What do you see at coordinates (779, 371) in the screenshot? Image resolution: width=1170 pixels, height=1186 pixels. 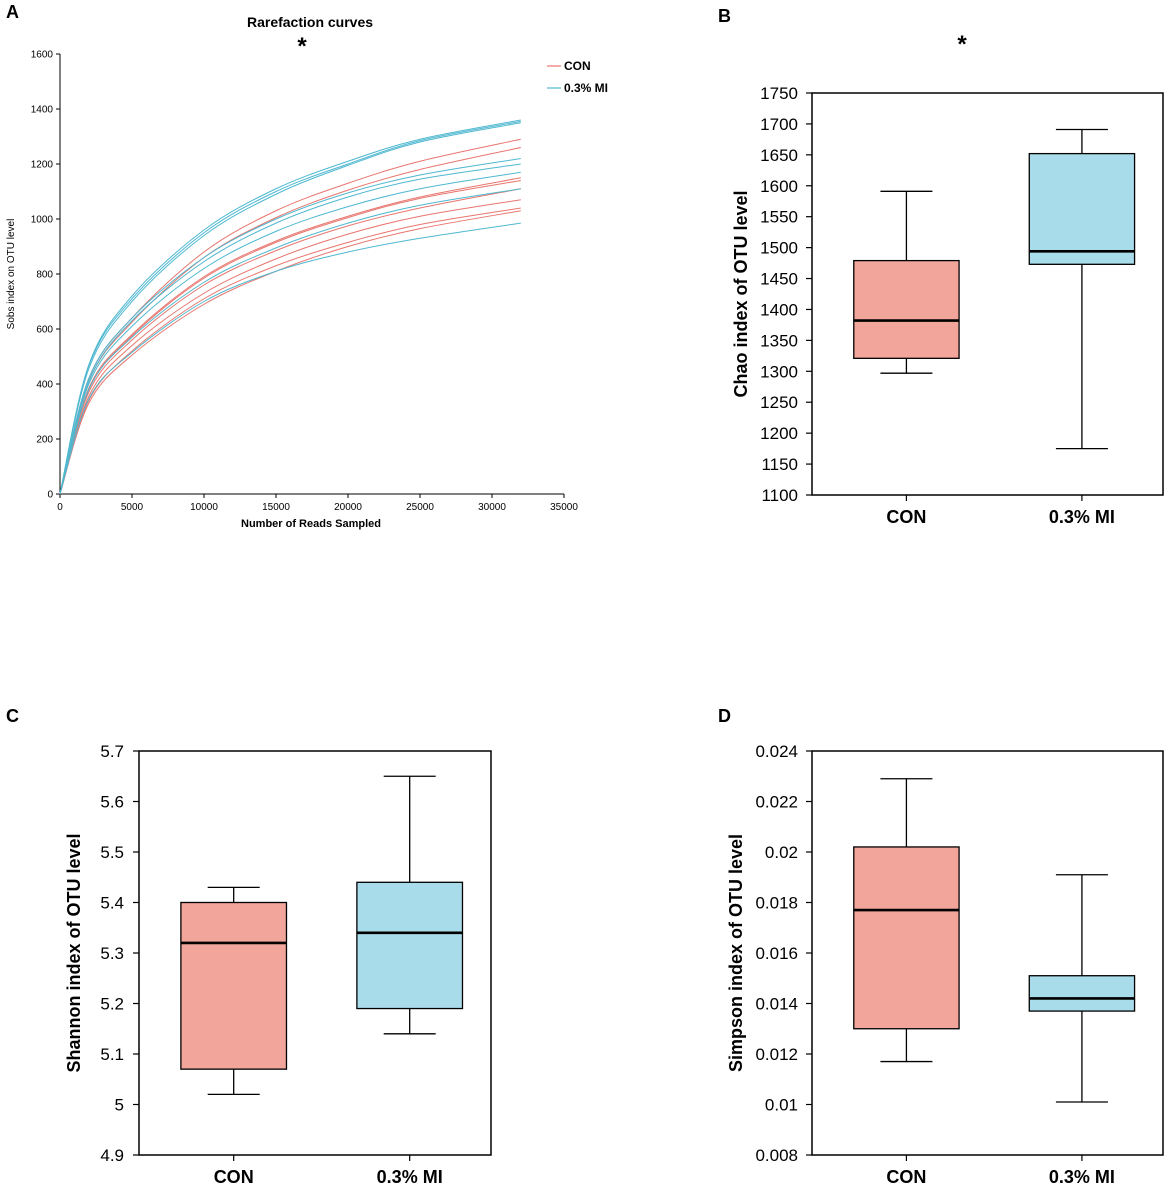 I see `y-tick-label: 1300` at bounding box center [779, 371].